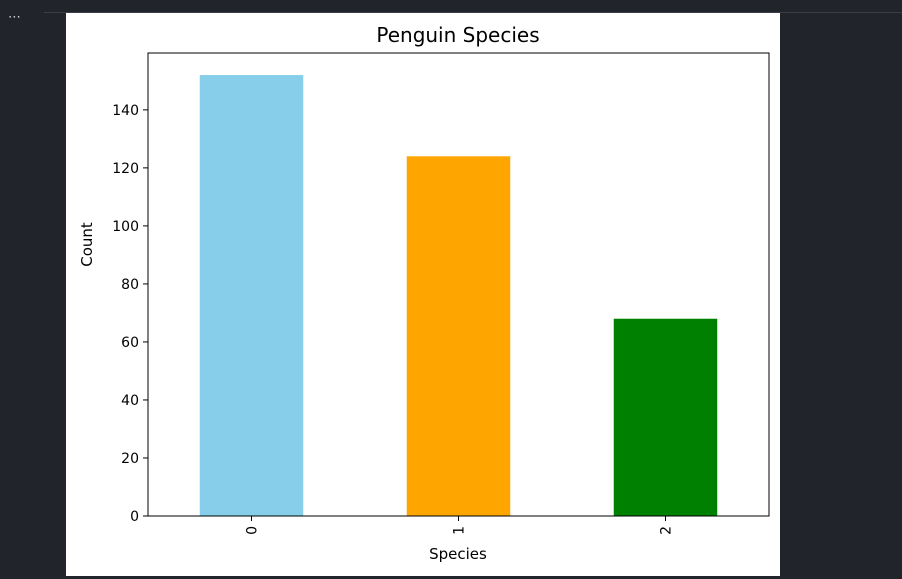 The image size is (902, 579). What do you see at coordinates (15, 17) in the screenshot?
I see `cell-collapse-button: ⋯` at bounding box center [15, 17].